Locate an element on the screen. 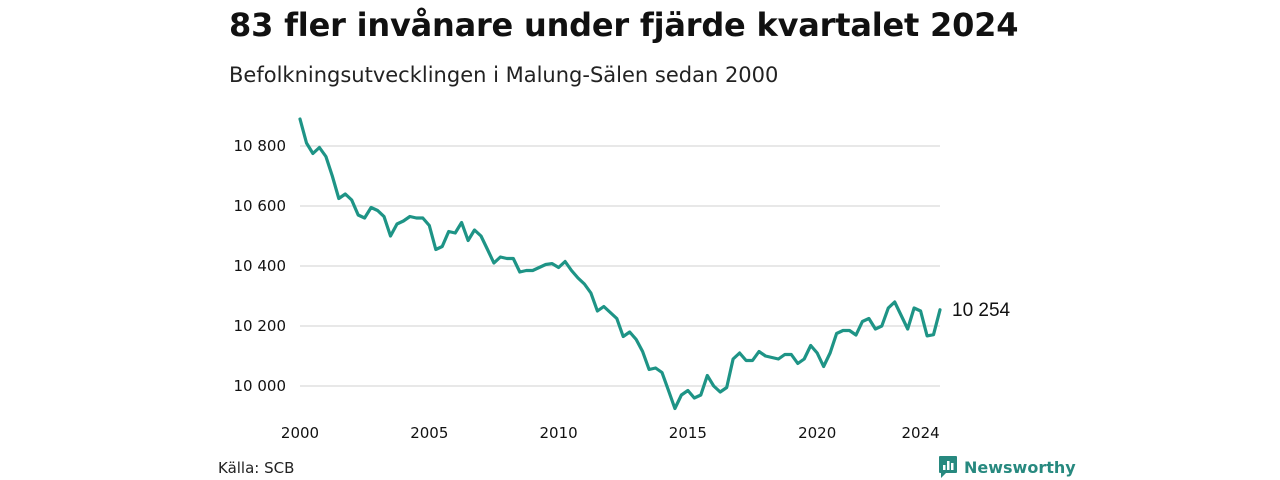  x-tick-label: 2024 is located at coordinates (921, 433).